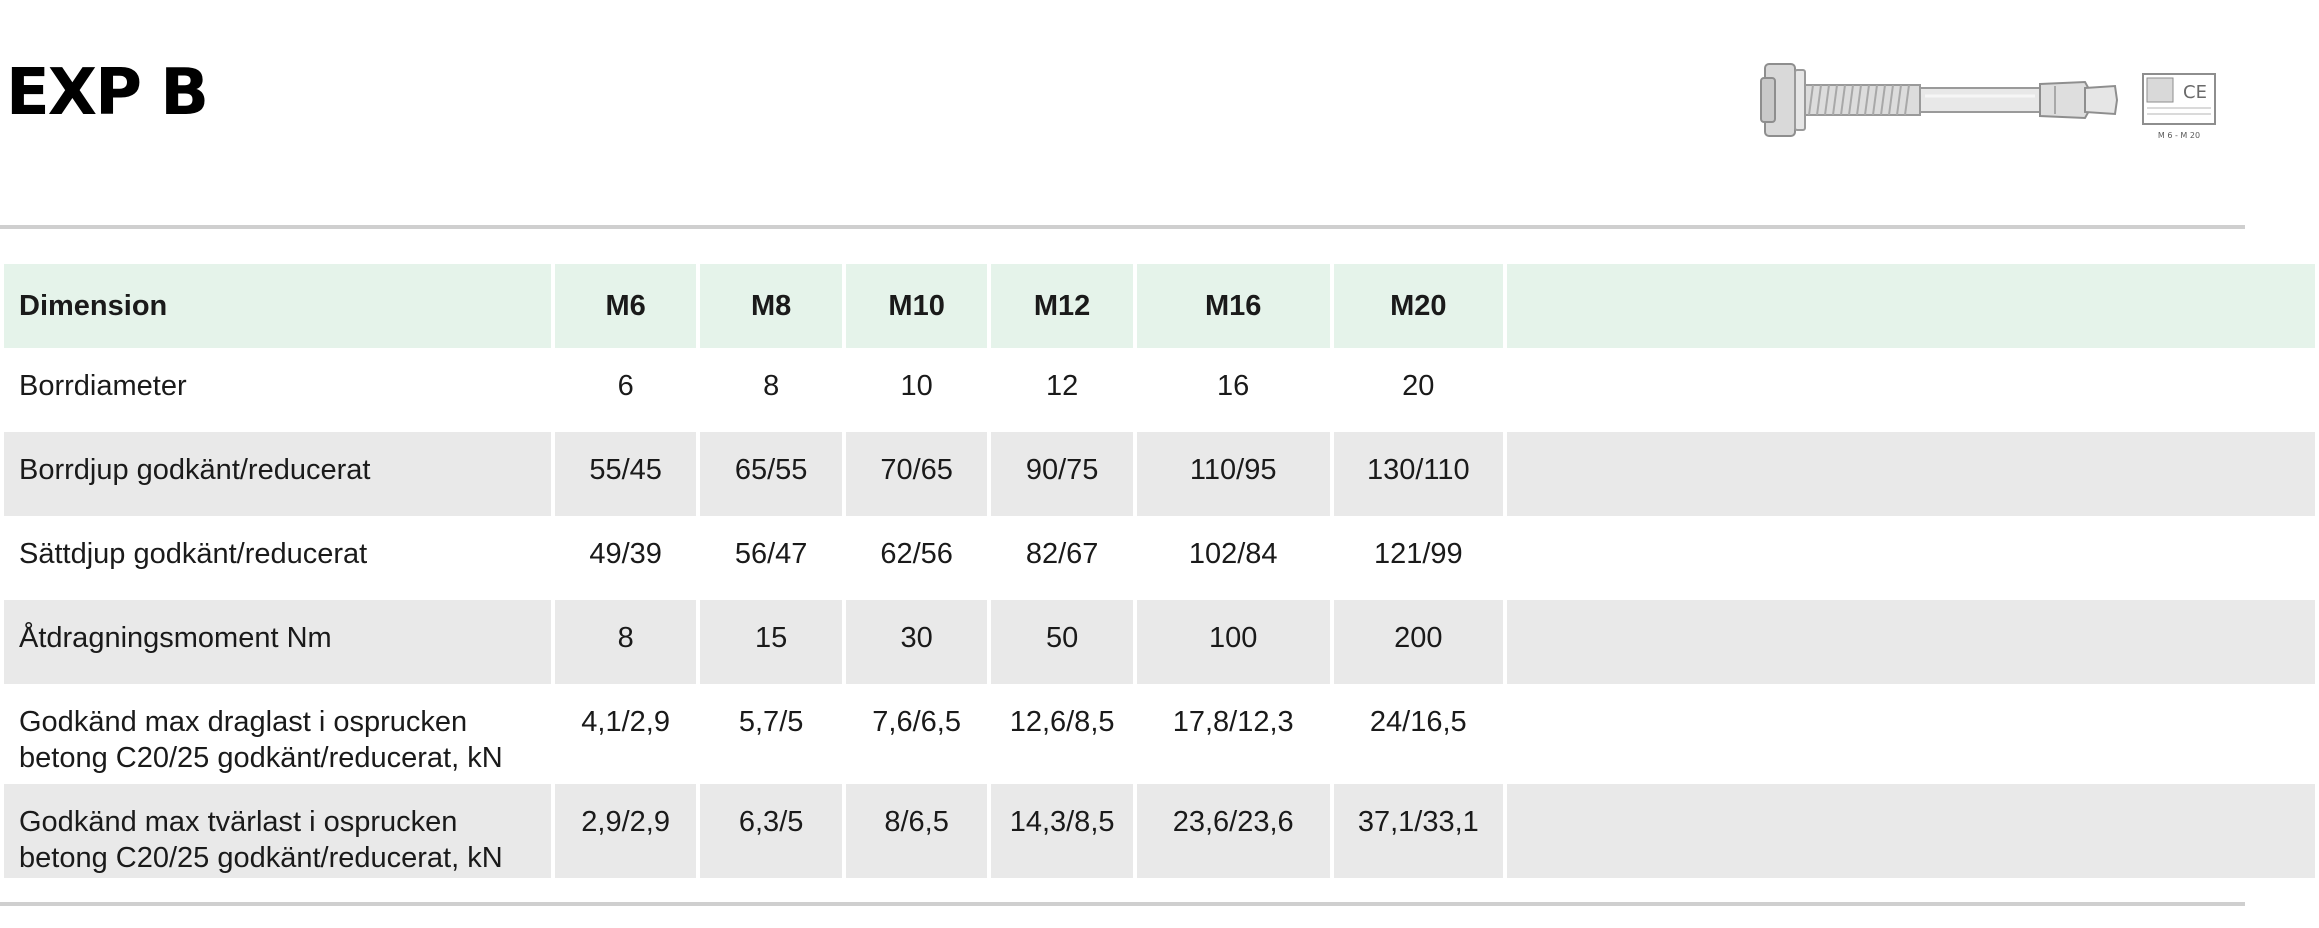 This screenshot has width=2319, height=928. Describe the element at coordinates (1062, 642) in the screenshot. I see `cell-value: 50` at that location.